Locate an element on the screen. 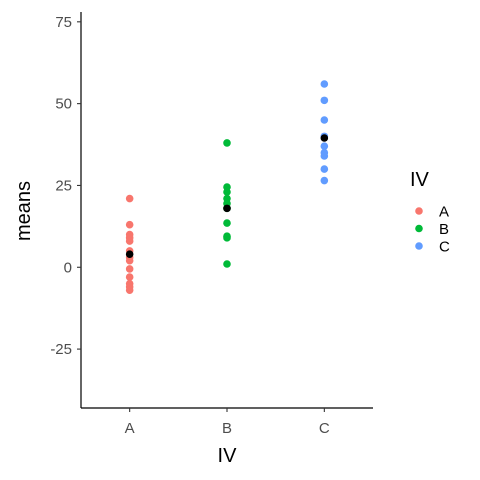  legend-key-a is located at coordinates (419, 211).